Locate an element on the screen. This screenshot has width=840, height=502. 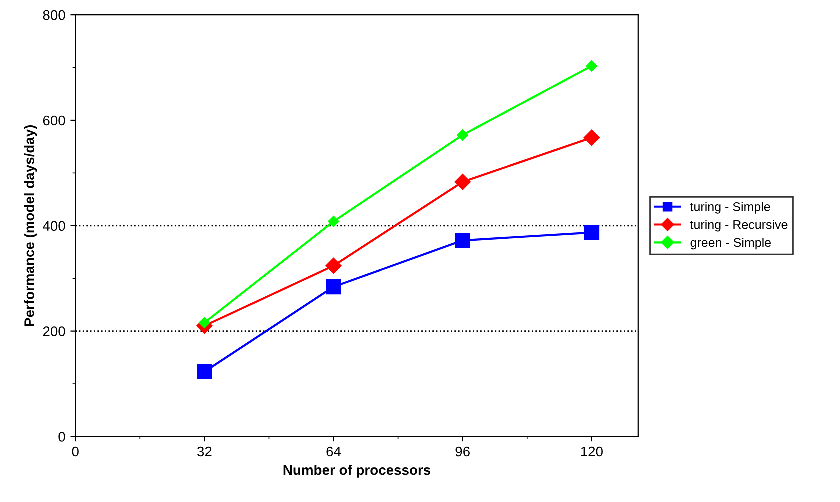
y-tick-label: 800 is located at coordinates (54, 15).